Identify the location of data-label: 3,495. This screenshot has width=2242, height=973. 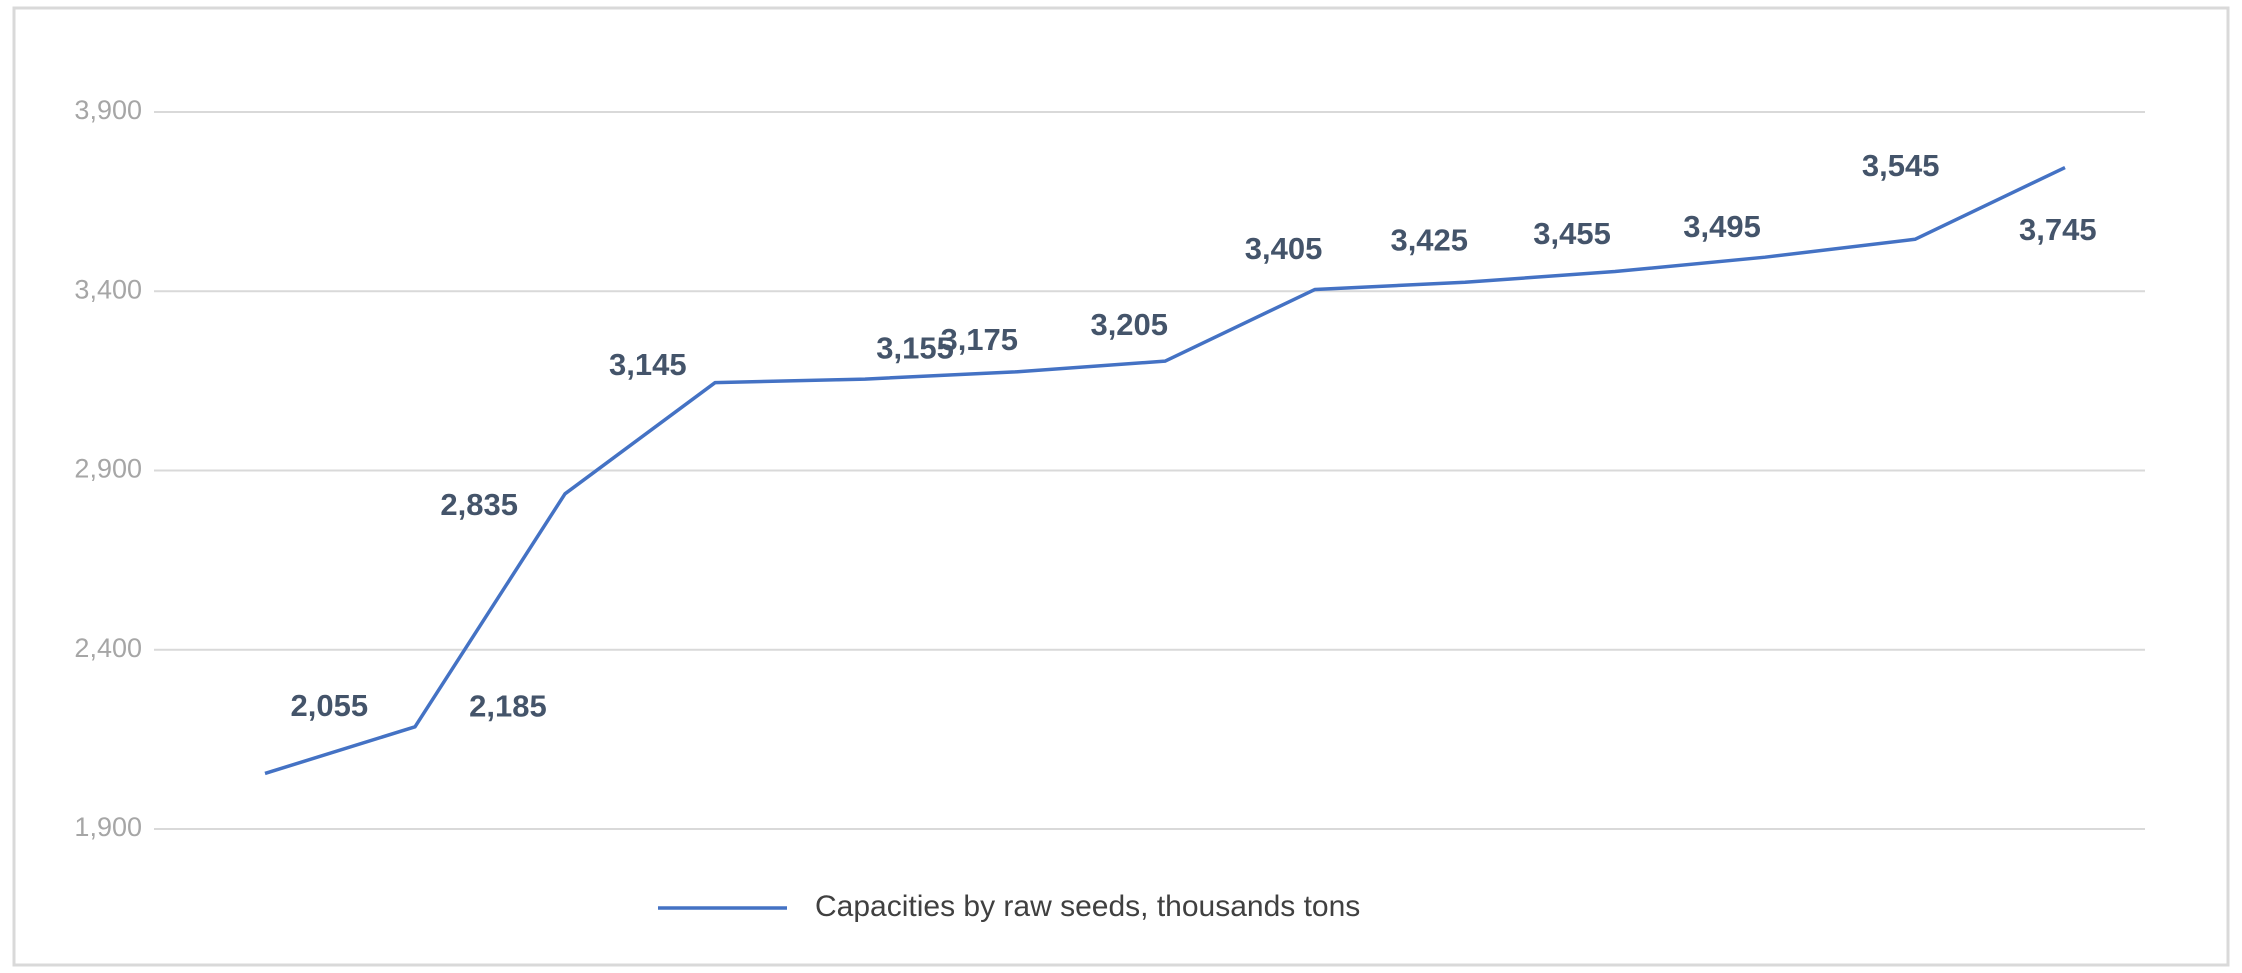
(1722, 226).